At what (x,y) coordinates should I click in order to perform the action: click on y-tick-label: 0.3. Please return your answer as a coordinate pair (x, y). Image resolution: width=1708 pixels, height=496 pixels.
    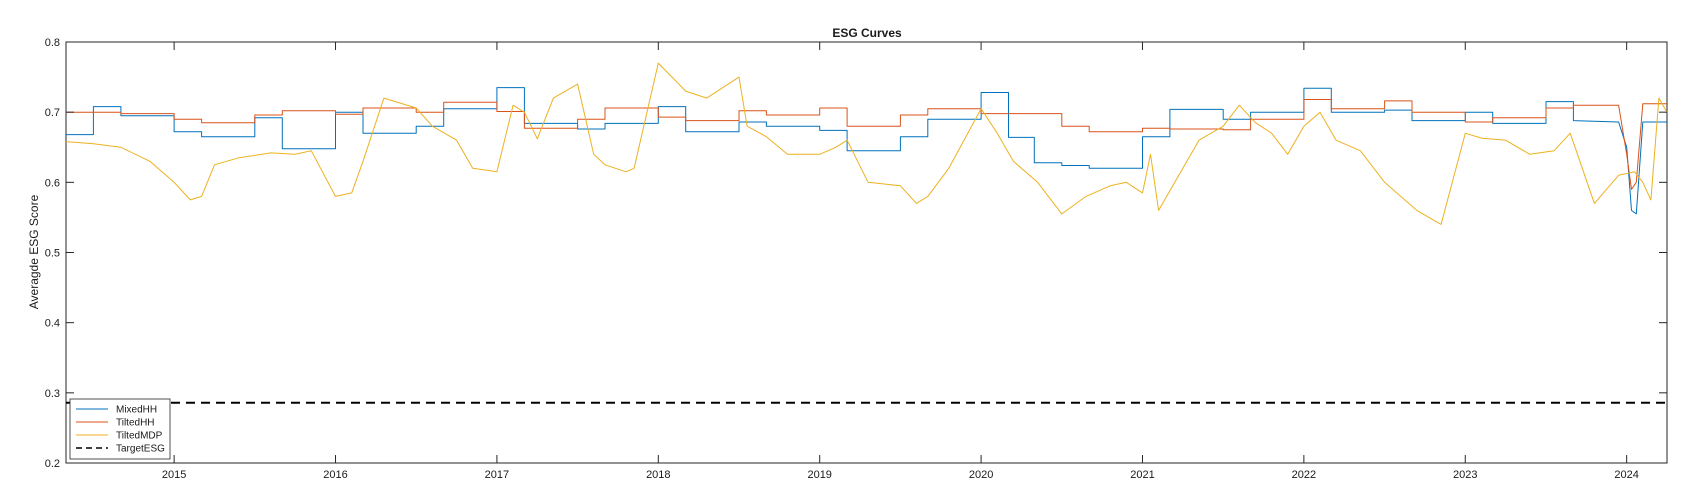
    Looking at the image, I should click on (52, 394).